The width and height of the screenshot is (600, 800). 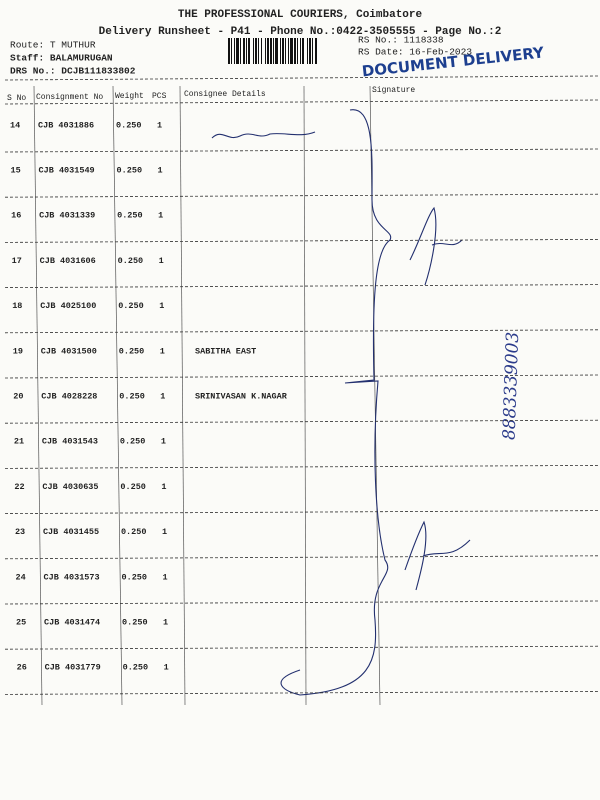 I want to click on cell: 16, so click(x=16, y=216).